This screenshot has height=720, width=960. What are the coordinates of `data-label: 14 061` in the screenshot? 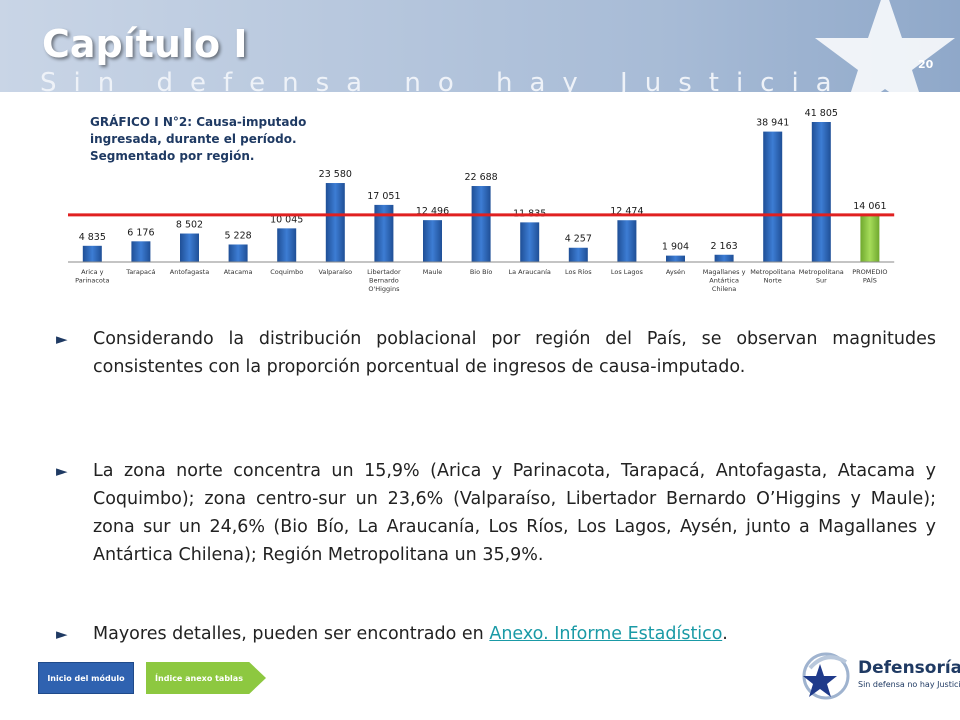 It's located at (869, 206).